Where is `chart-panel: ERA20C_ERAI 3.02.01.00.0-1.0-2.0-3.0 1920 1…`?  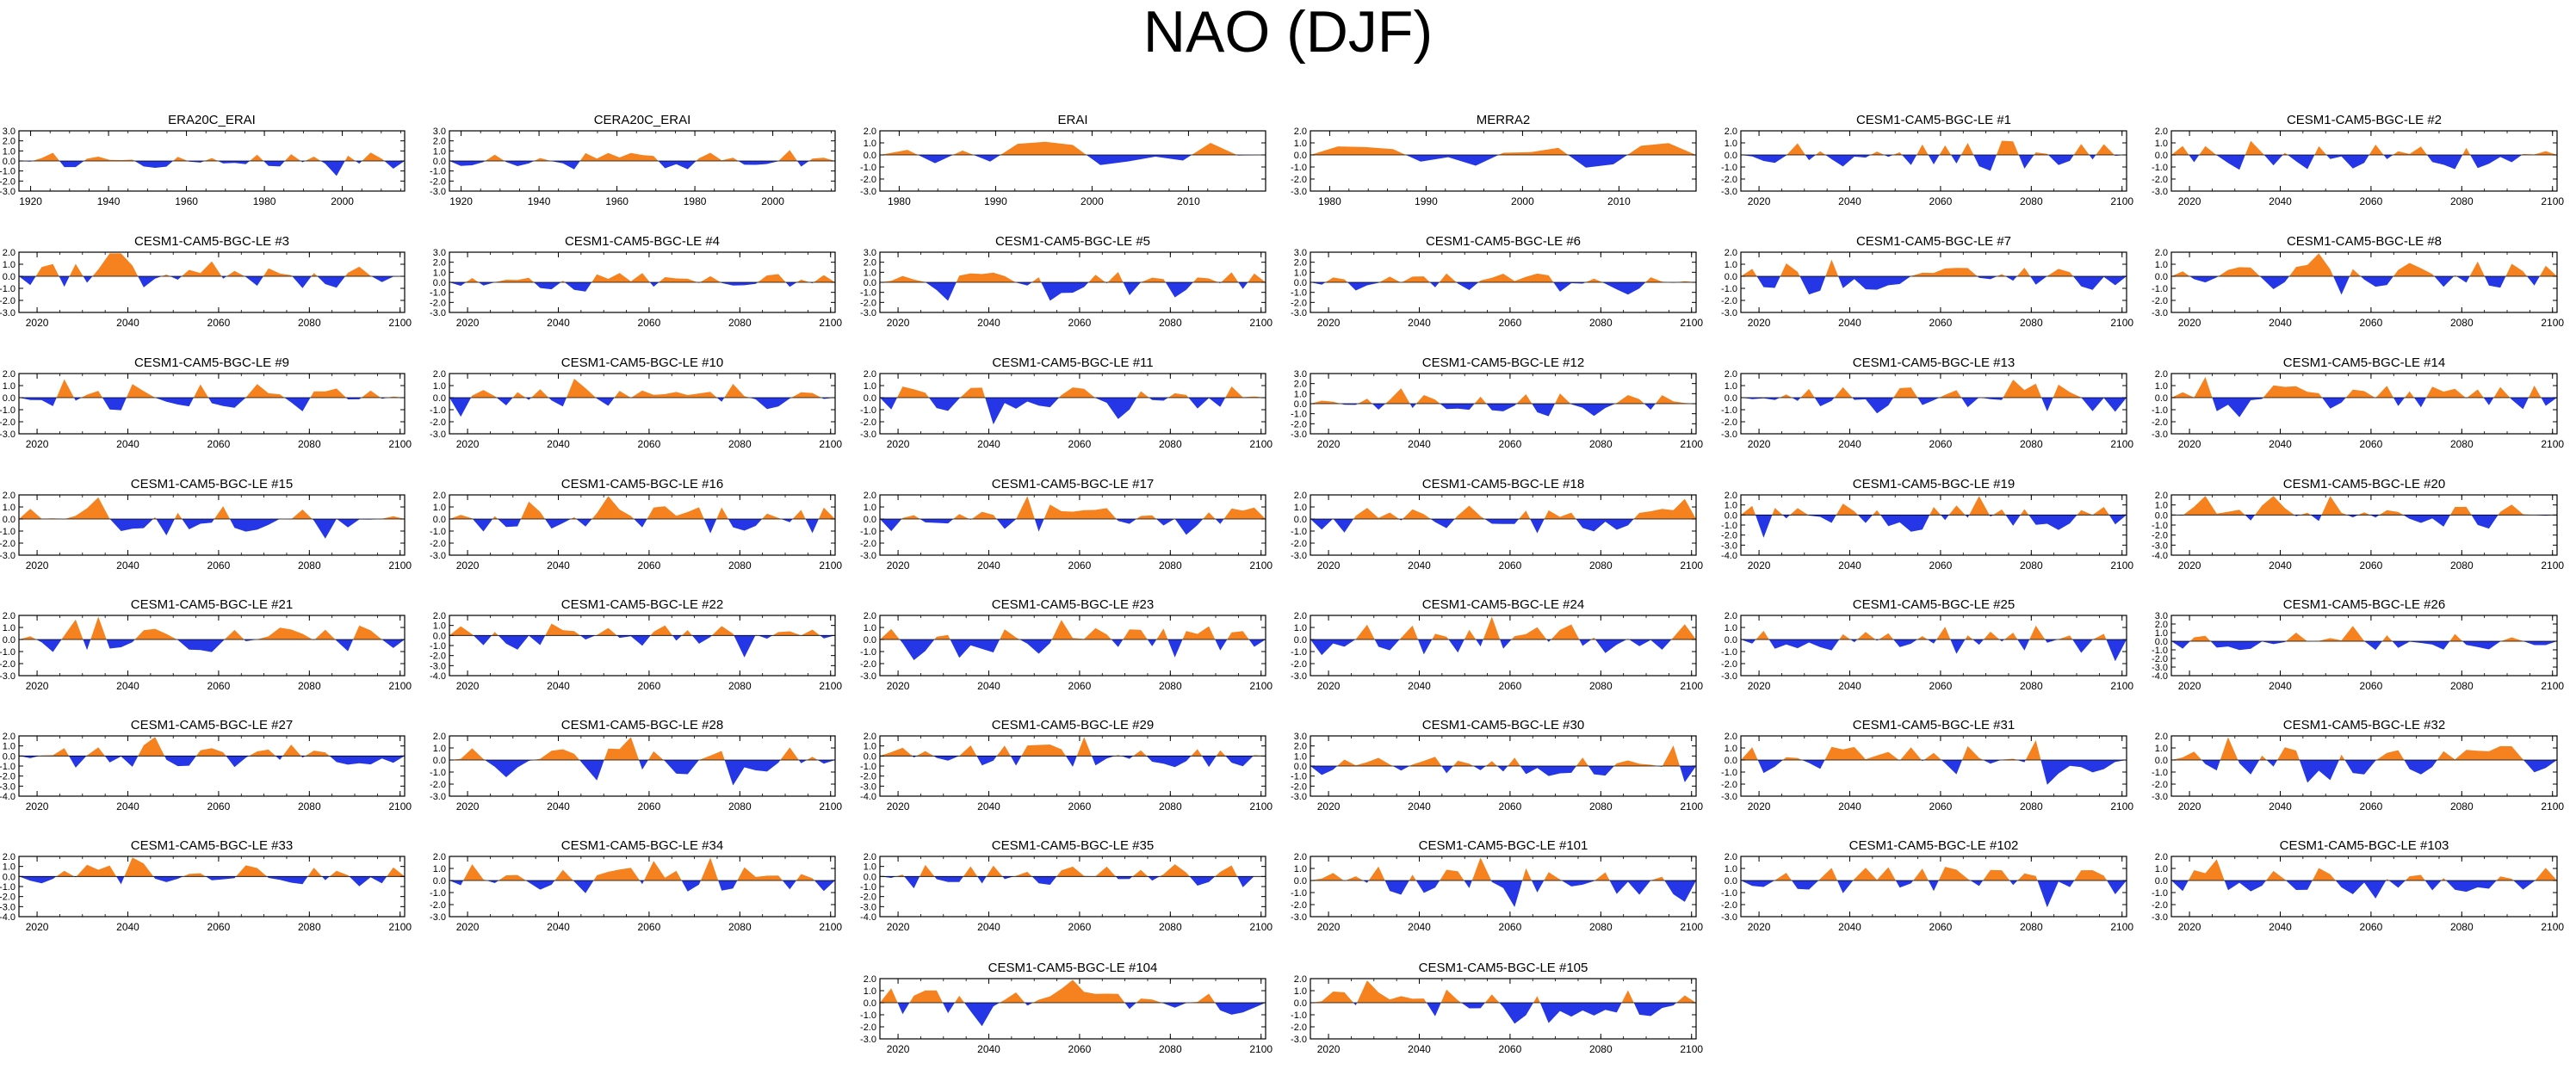 chart-panel: ERA20C_ERAI 3.02.01.00.0-1.0-2.0-3.0 1920 1… is located at coordinates (203, 160).